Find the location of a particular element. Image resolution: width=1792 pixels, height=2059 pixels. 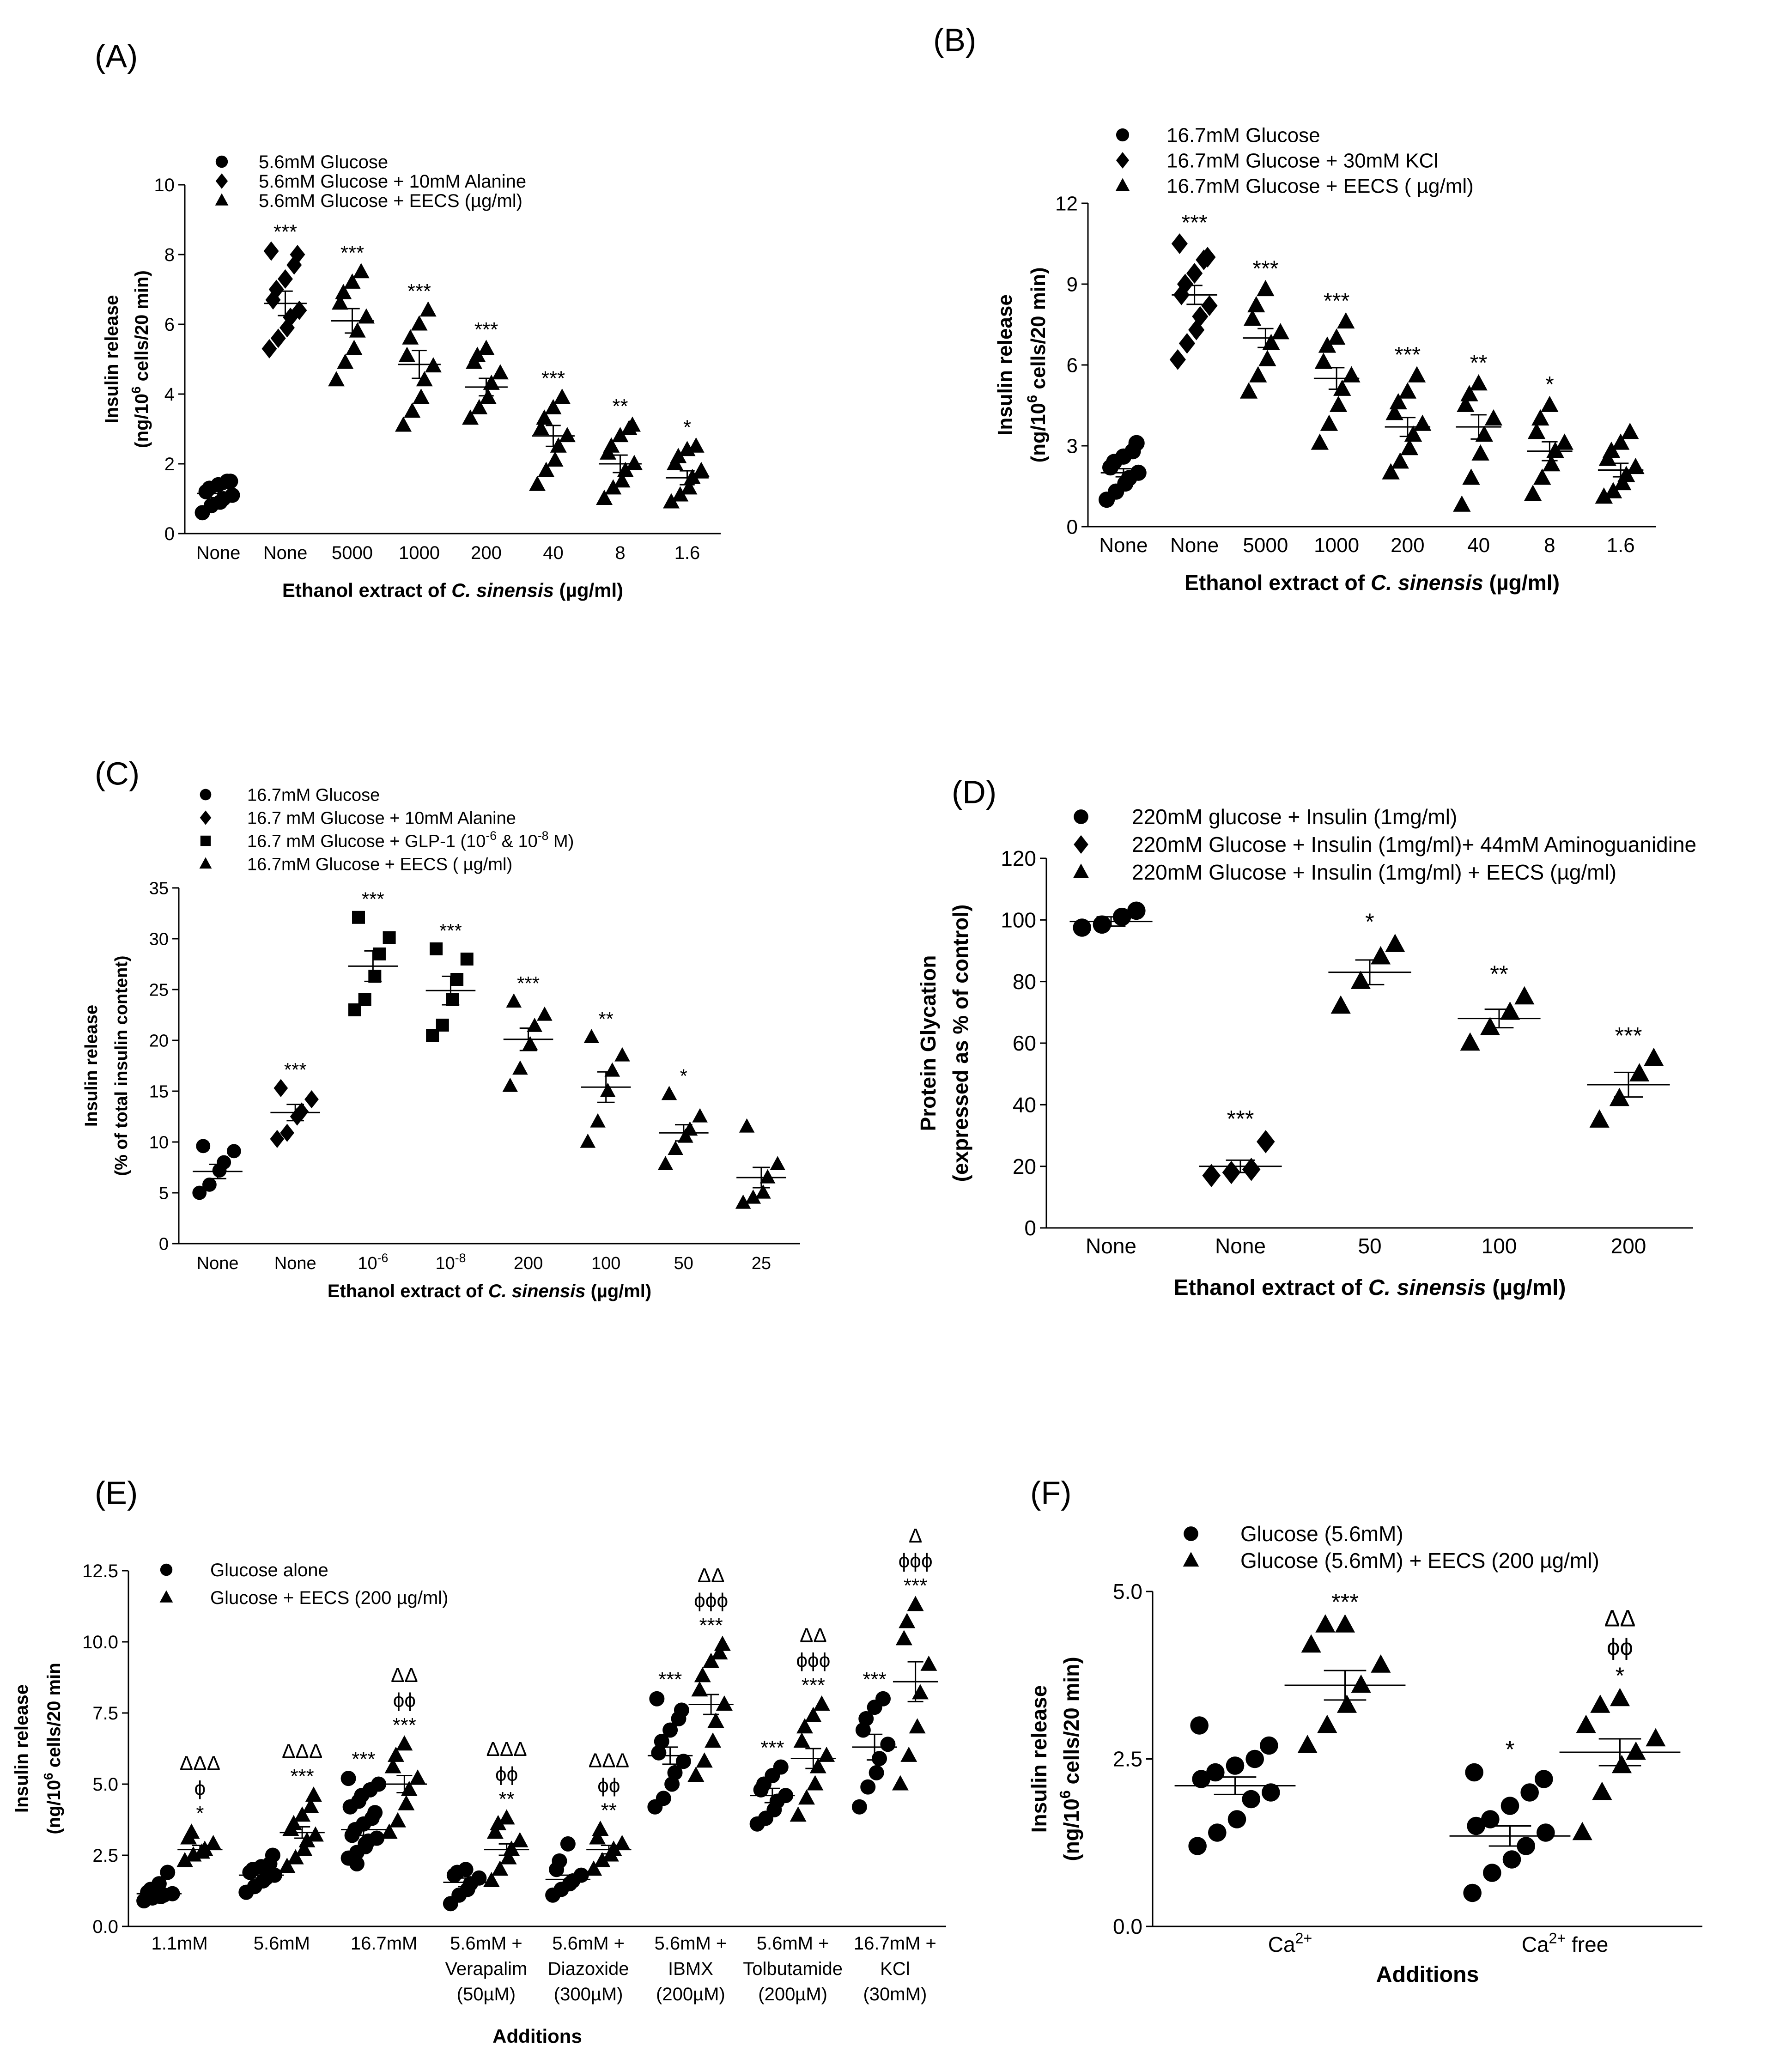

significance-marker: ϕϕ is located at coordinates (1620, 1647).